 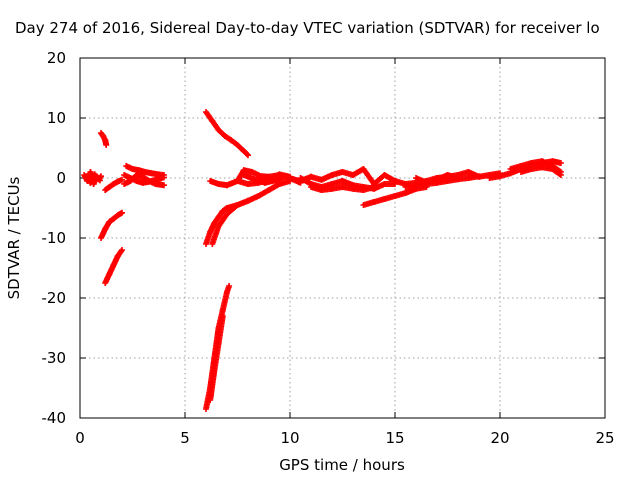 I want to click on x-tick-label: 10, so click(x=289, y=438).